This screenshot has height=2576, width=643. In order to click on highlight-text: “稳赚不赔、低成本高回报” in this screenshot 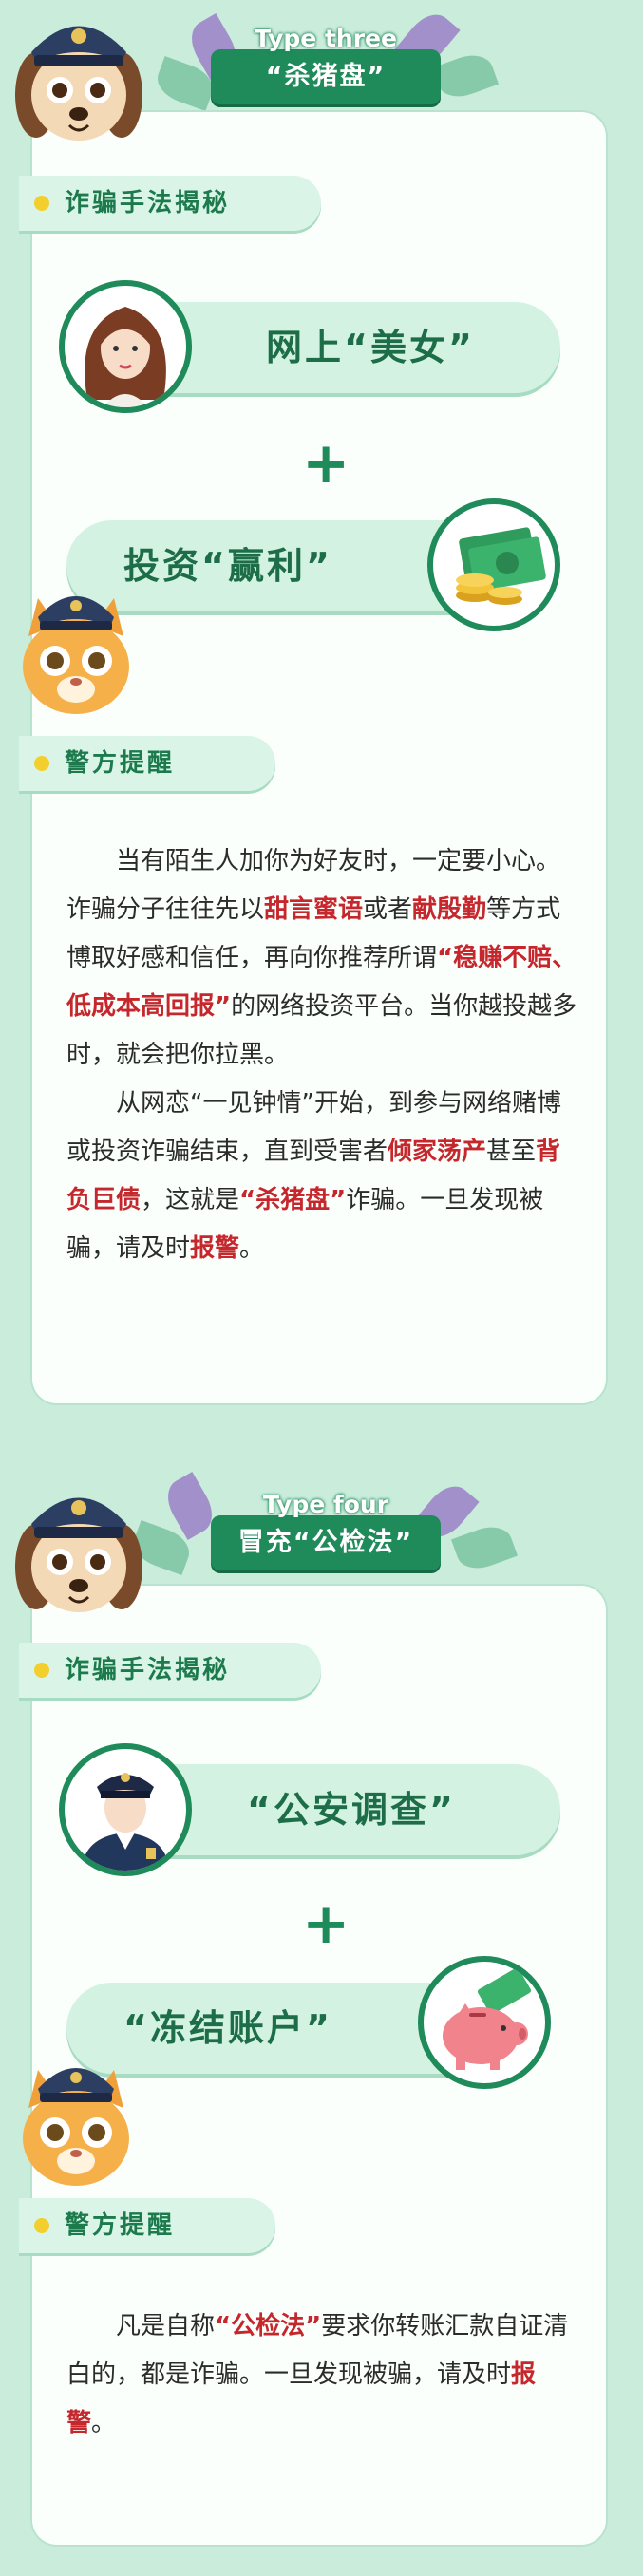, I will do `click(321, 982)`.